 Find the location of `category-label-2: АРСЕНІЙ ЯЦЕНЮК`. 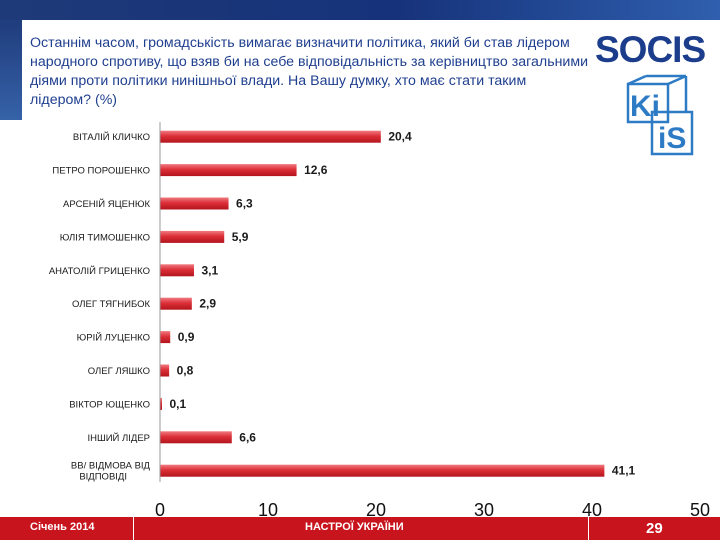

category-label-2: АРСЕНІЙ ЯЦЕНЮК is located at coordinates (106, 204).